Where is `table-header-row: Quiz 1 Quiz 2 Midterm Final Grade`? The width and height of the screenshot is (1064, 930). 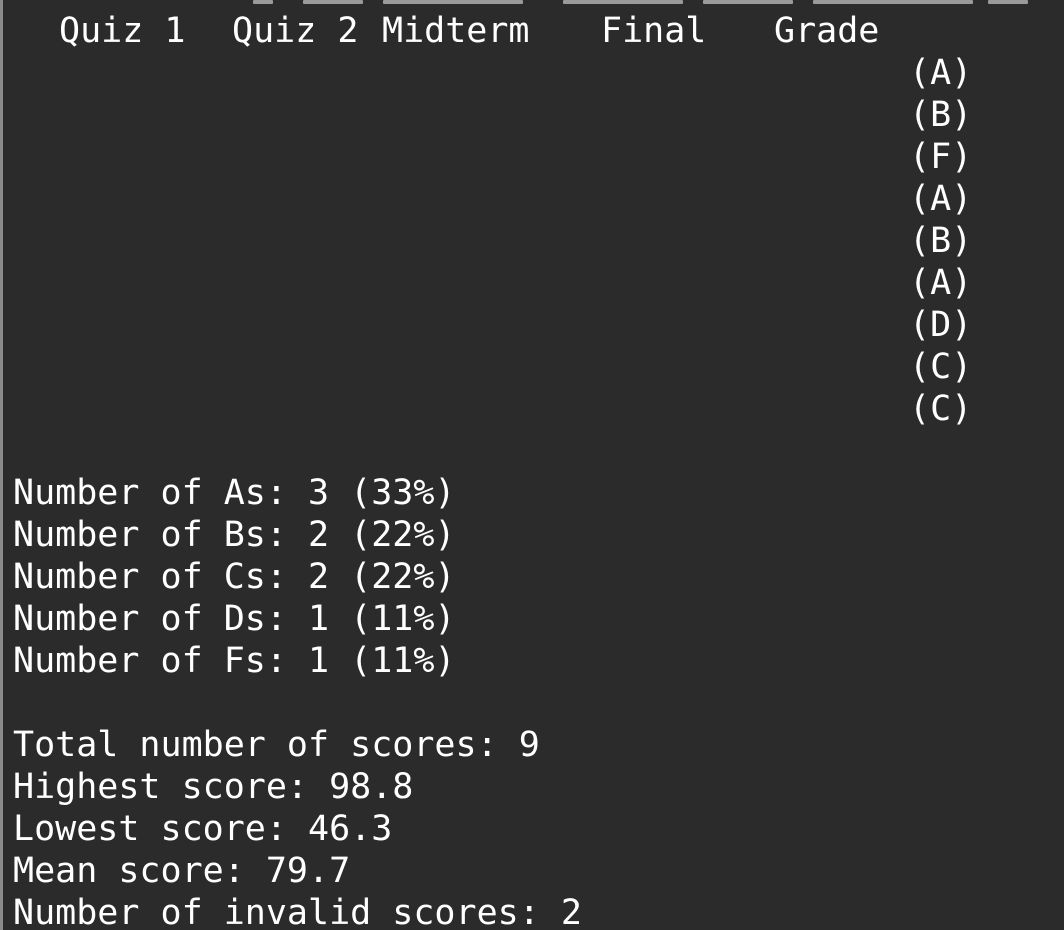
table-header-row: Quiz 1 Quiz 2 Midterm Final Grade is located at coordinates (441, 31).